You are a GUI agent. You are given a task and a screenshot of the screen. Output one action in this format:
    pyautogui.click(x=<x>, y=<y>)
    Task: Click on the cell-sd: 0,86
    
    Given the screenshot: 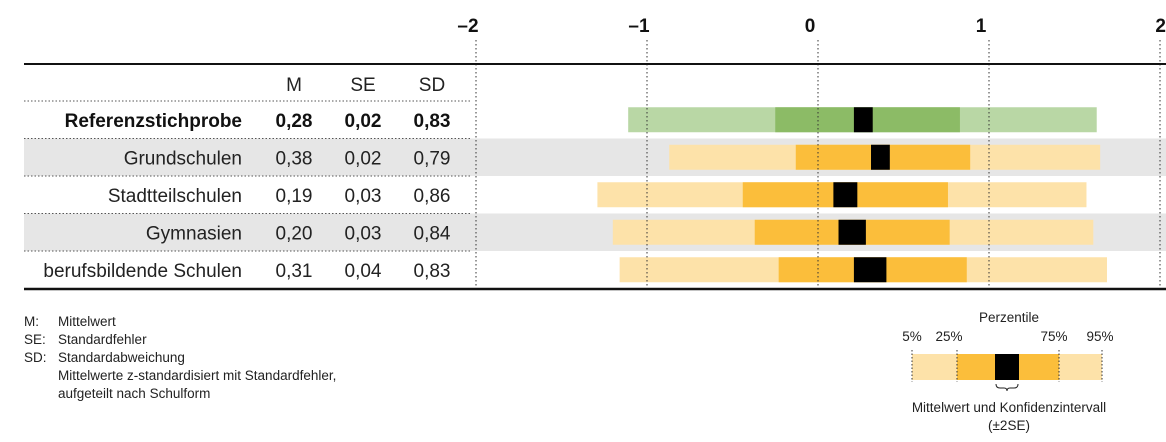 What is the action you would take?
    pyautogui.click(x=432, y=196)
    